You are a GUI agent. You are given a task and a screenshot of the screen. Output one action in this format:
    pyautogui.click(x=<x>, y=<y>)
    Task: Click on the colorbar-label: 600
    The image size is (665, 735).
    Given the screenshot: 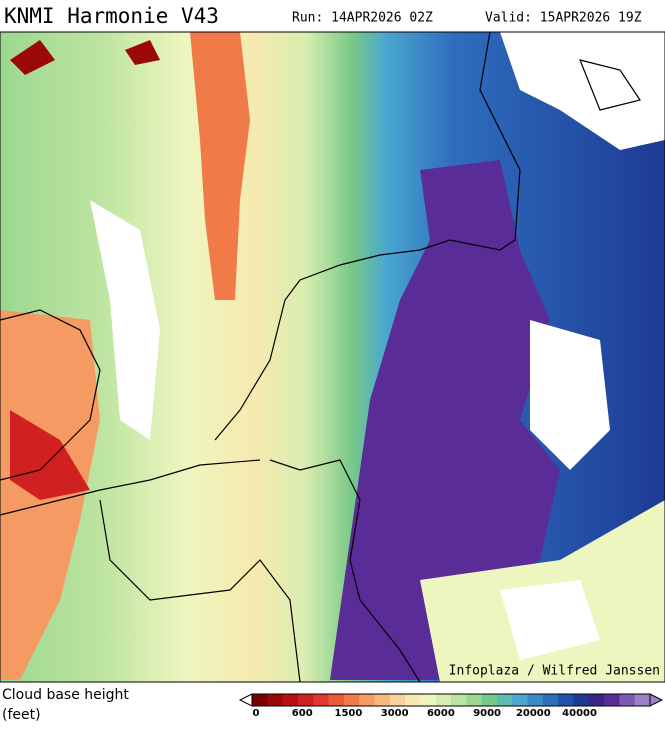 What is the action you would take?
    pyautogui.click(x=302, y=713)
    